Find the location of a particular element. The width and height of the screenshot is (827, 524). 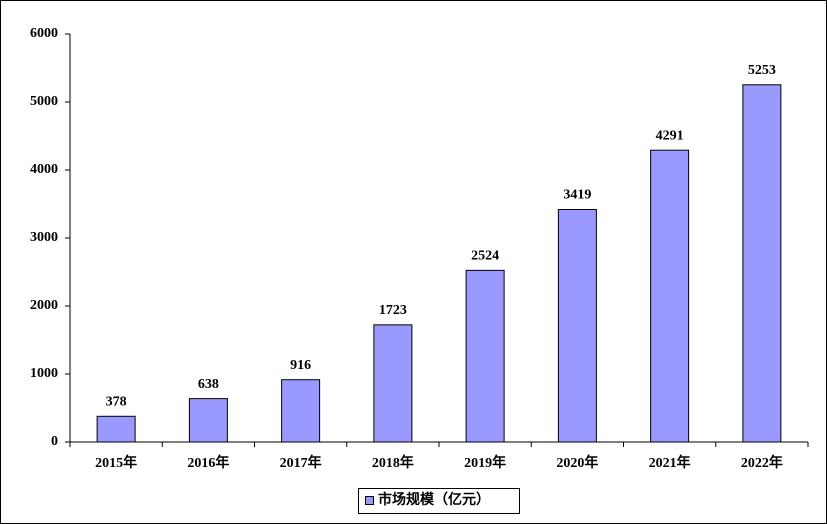

y-tick-label: 6000 is located at coordinates (44, 33).